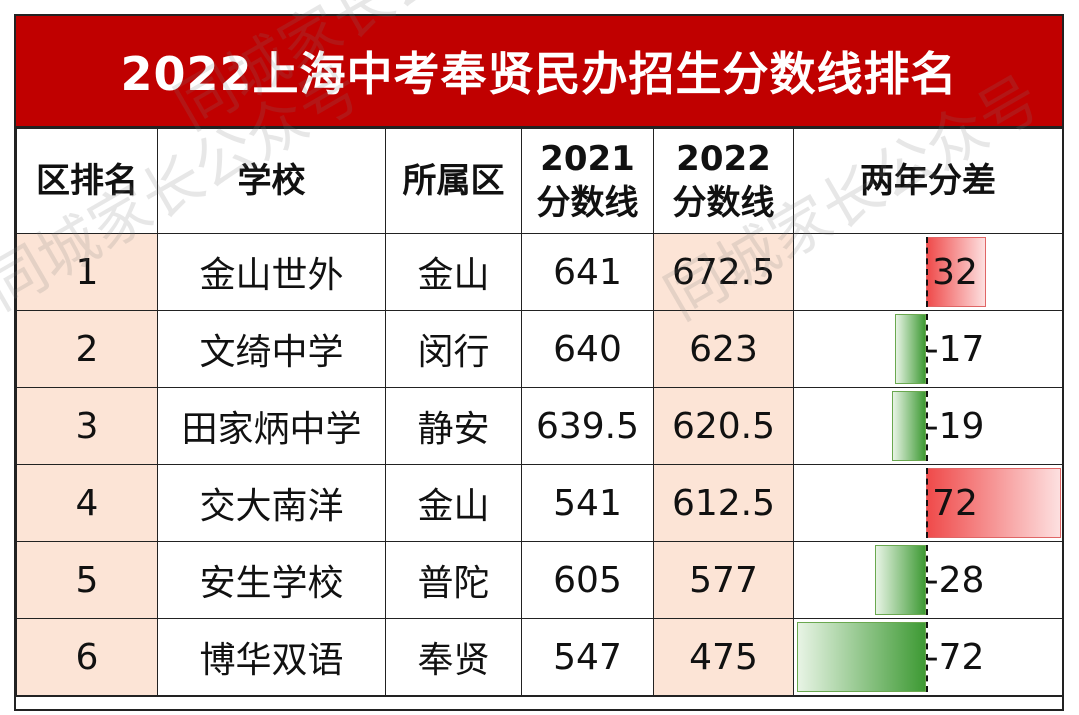 The image size is (1079, 715). I want to click on district-cell: 普陀, so click(453, 580).